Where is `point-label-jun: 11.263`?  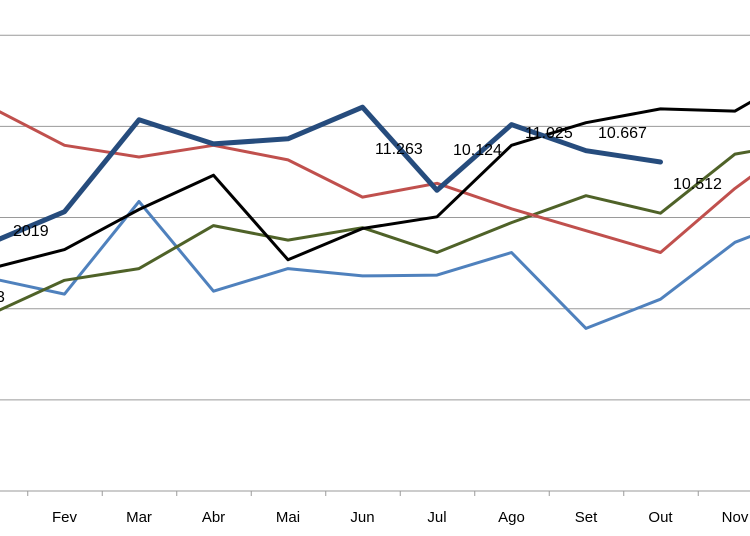
point-label-jun: 11.263 is located at coordinates (399, 149).